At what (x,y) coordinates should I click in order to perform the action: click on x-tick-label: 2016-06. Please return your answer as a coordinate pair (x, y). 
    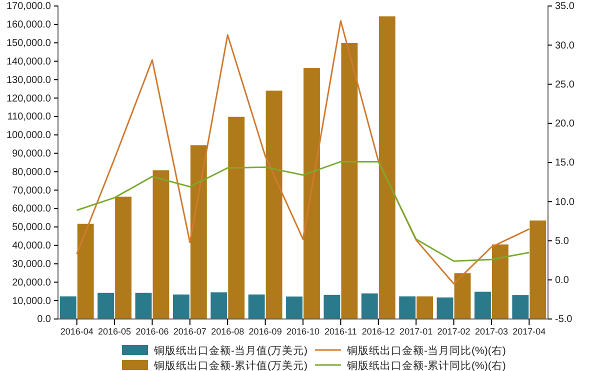
    Looking at the image, I should click on (152, 331).